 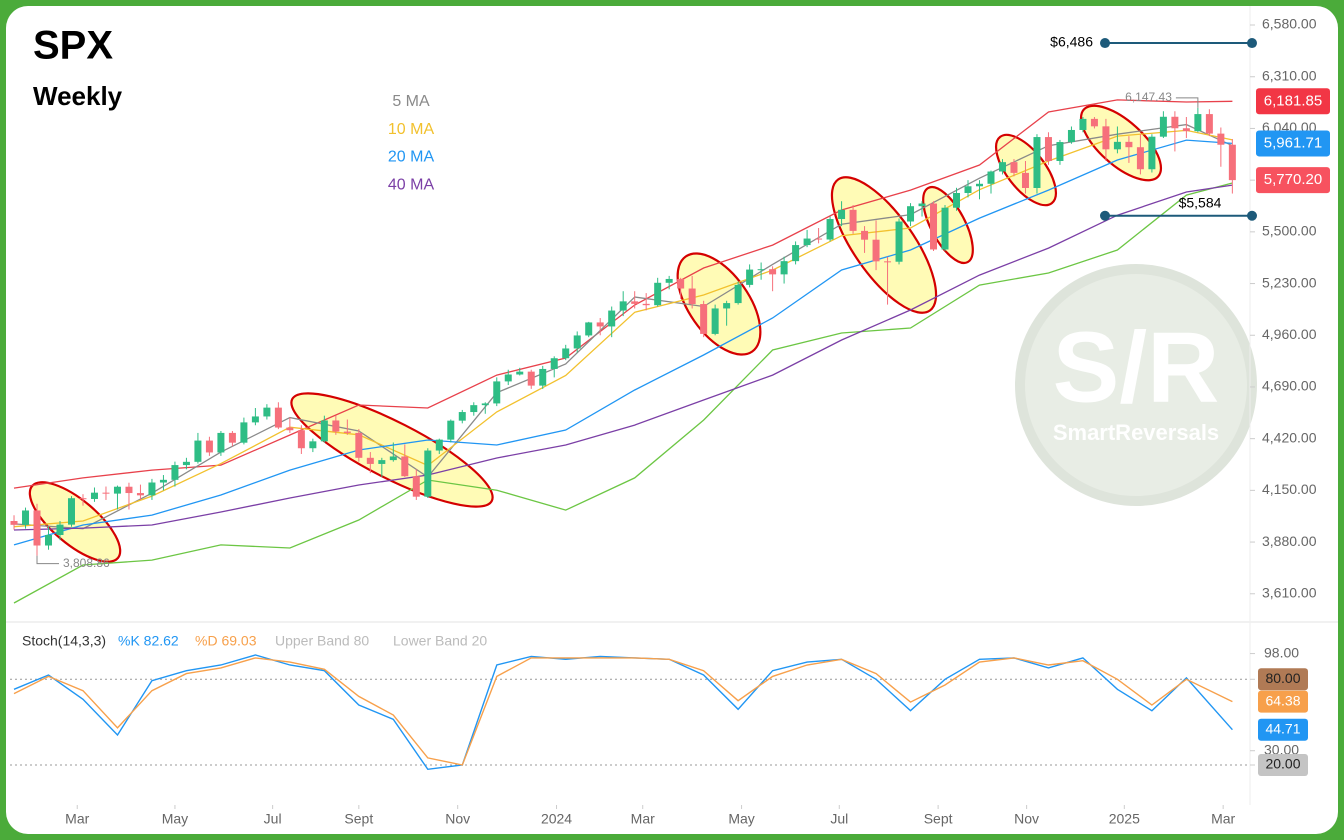 I want to click on stoch-badge-label: 80.00, so click(x=1282, y=678).